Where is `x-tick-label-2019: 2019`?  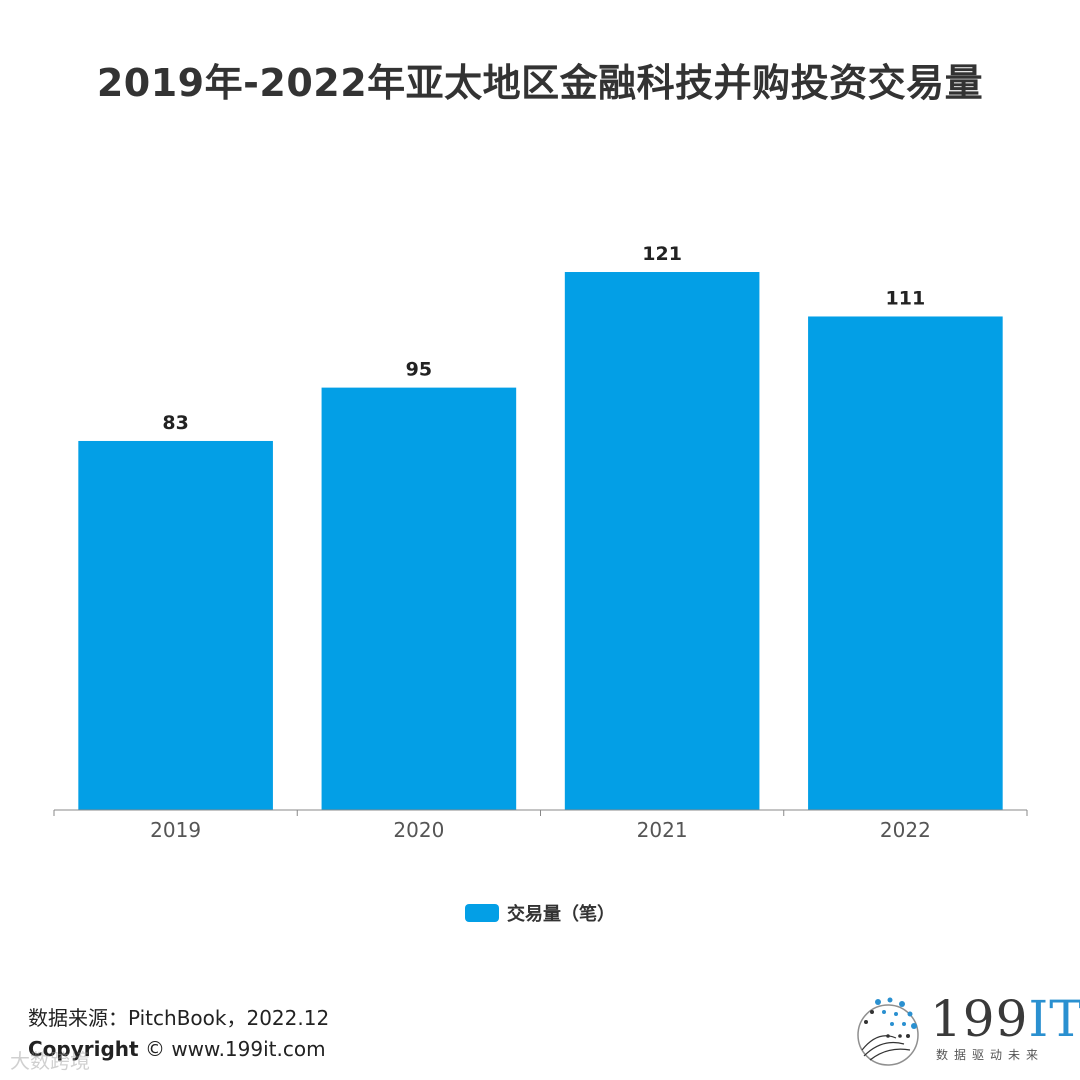 x-tick-label-2019: 2019 is located at coordinates (175, 830).